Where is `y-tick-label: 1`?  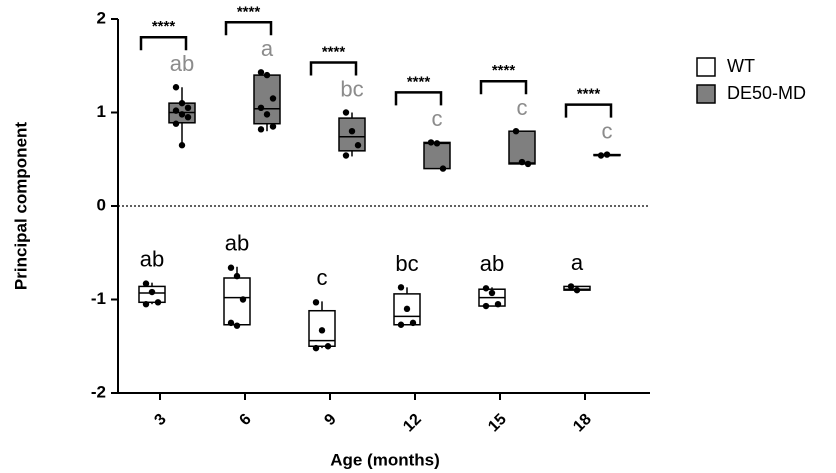 y-tick-label: 1 is located at coordinates (101, 111).